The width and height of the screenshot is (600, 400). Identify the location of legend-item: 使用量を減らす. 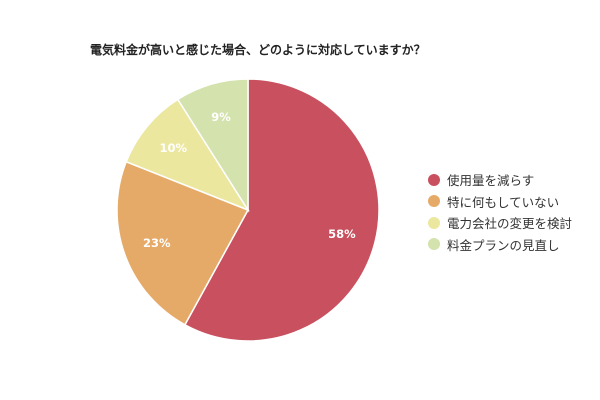
(500, 180).